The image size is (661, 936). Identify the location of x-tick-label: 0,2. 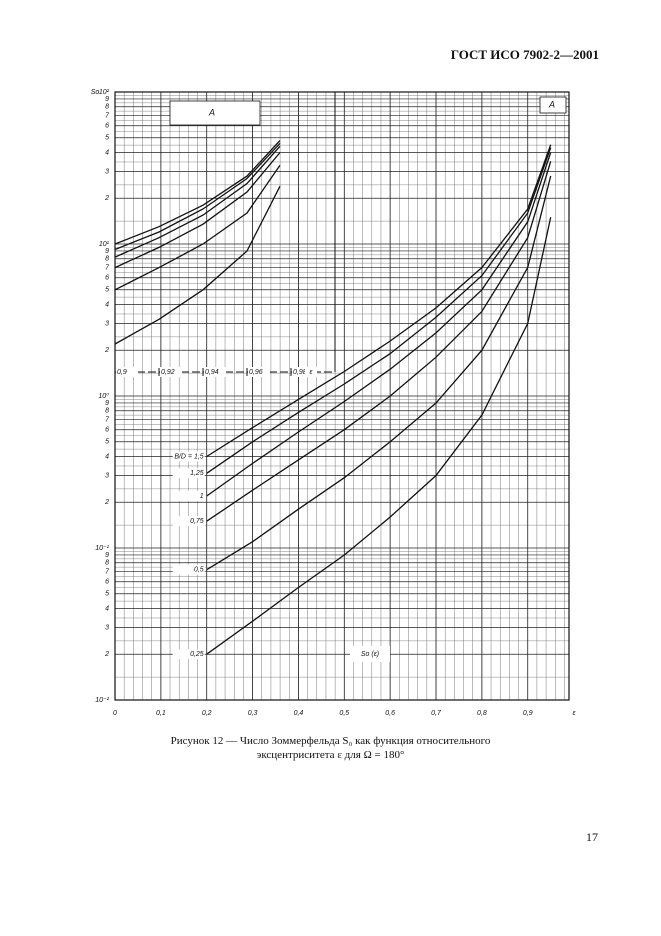
(207, 713).